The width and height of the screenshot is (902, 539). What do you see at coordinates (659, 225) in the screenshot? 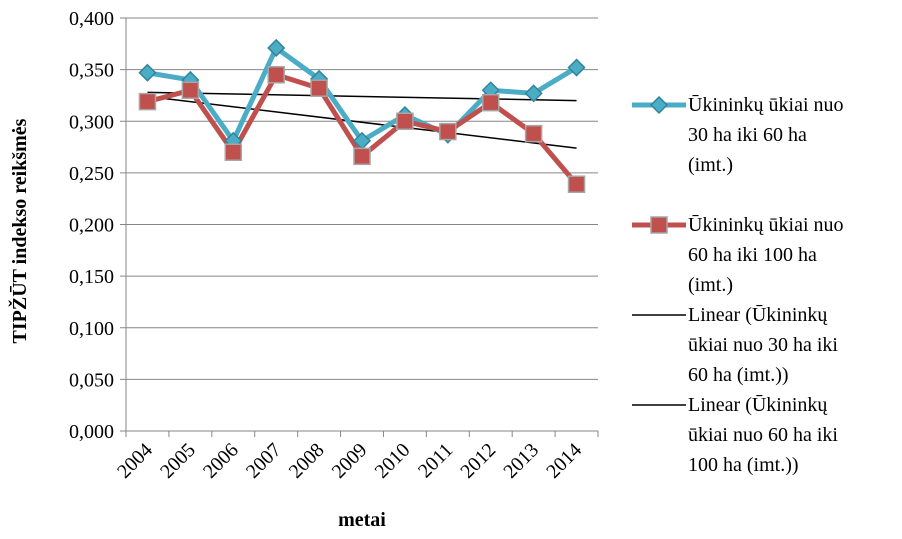
I see `square-marker-icon` at bounding box center [659, 225].